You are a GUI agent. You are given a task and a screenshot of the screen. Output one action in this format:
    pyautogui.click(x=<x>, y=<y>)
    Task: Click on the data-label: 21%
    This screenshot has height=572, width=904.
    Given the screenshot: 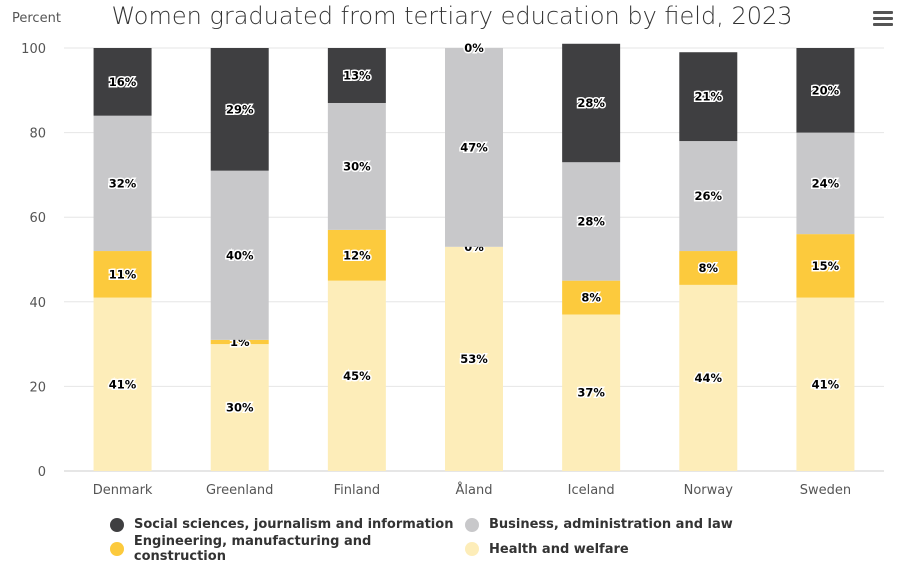 What is the action you would take?
    pyautogui.click(x=709, y=97)
    